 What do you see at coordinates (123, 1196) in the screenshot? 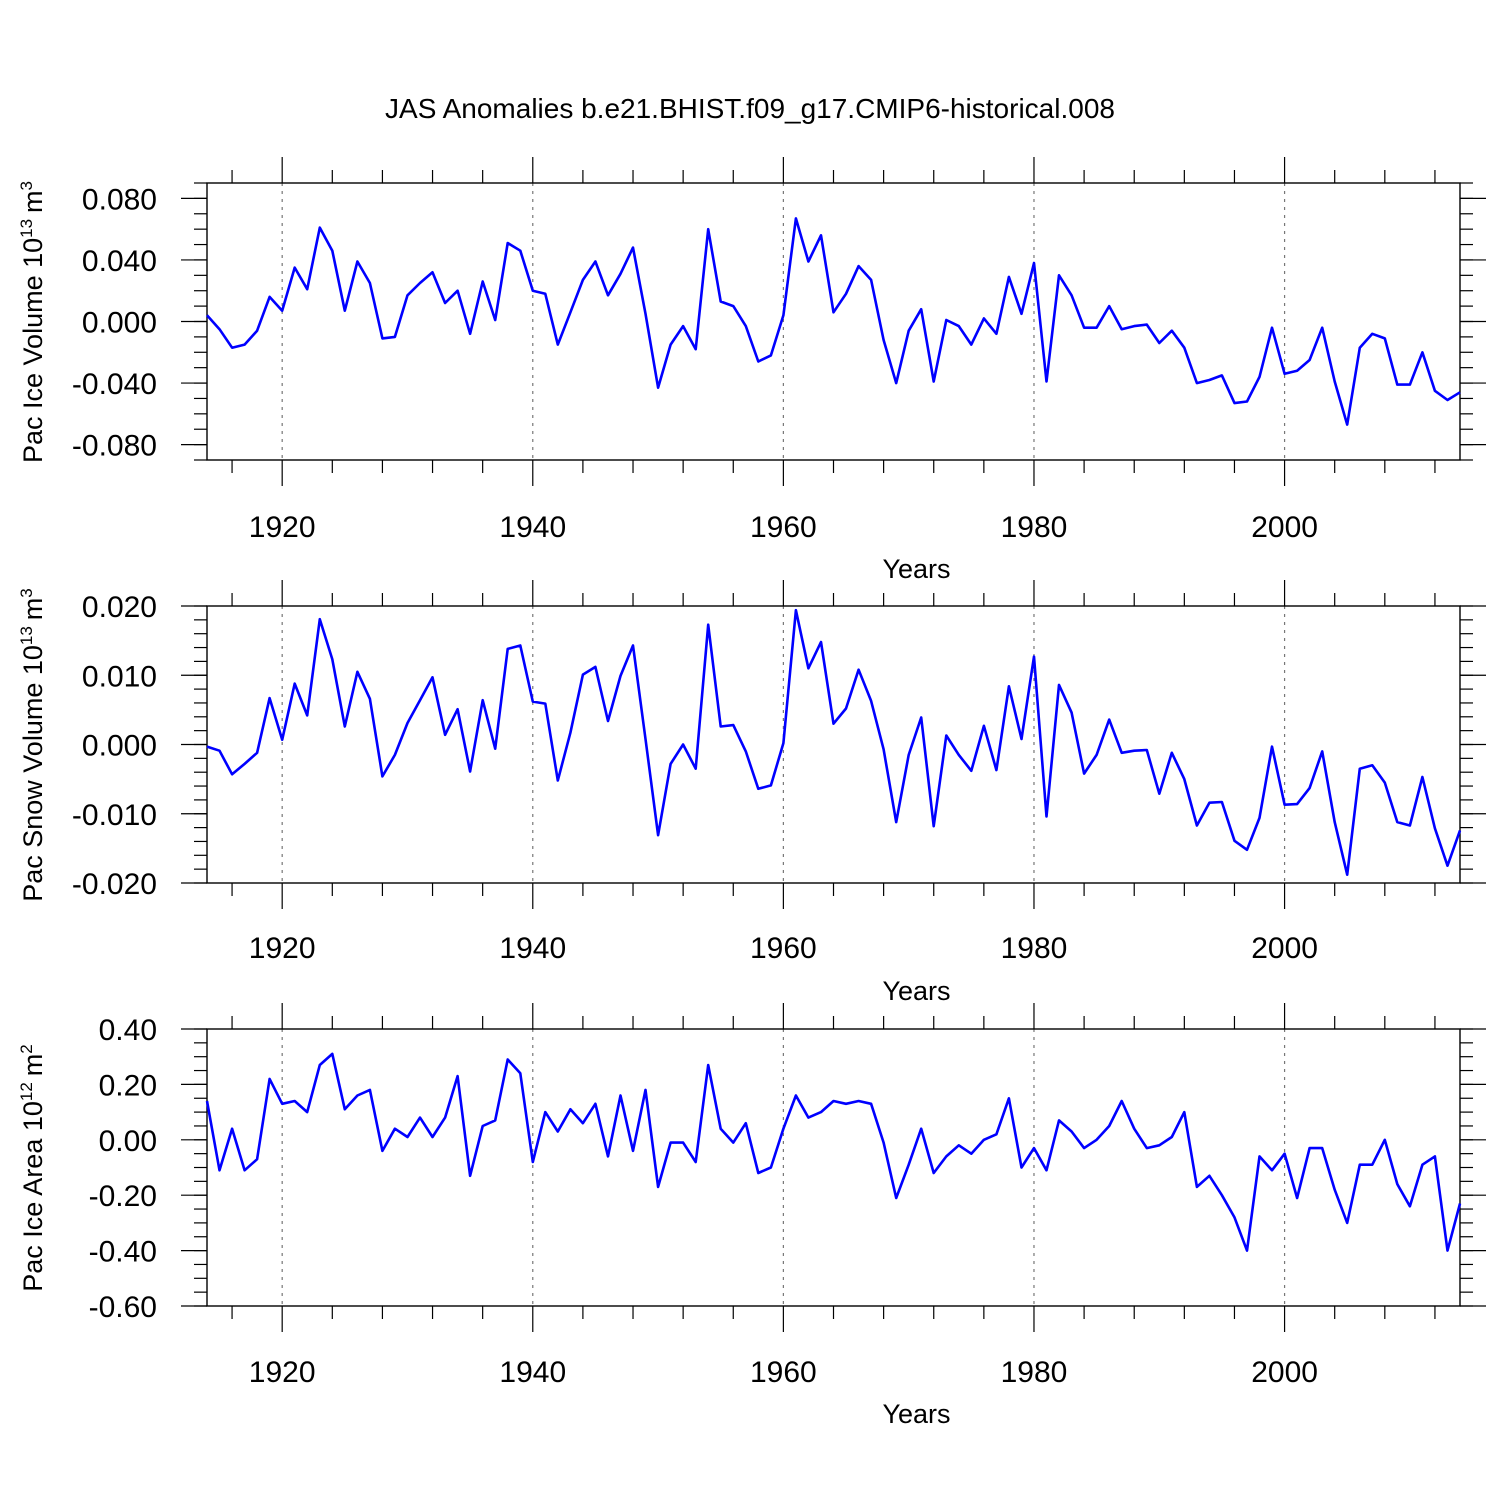
I see `y-tick-label: -0.20` at bounding box center [123, 1196].